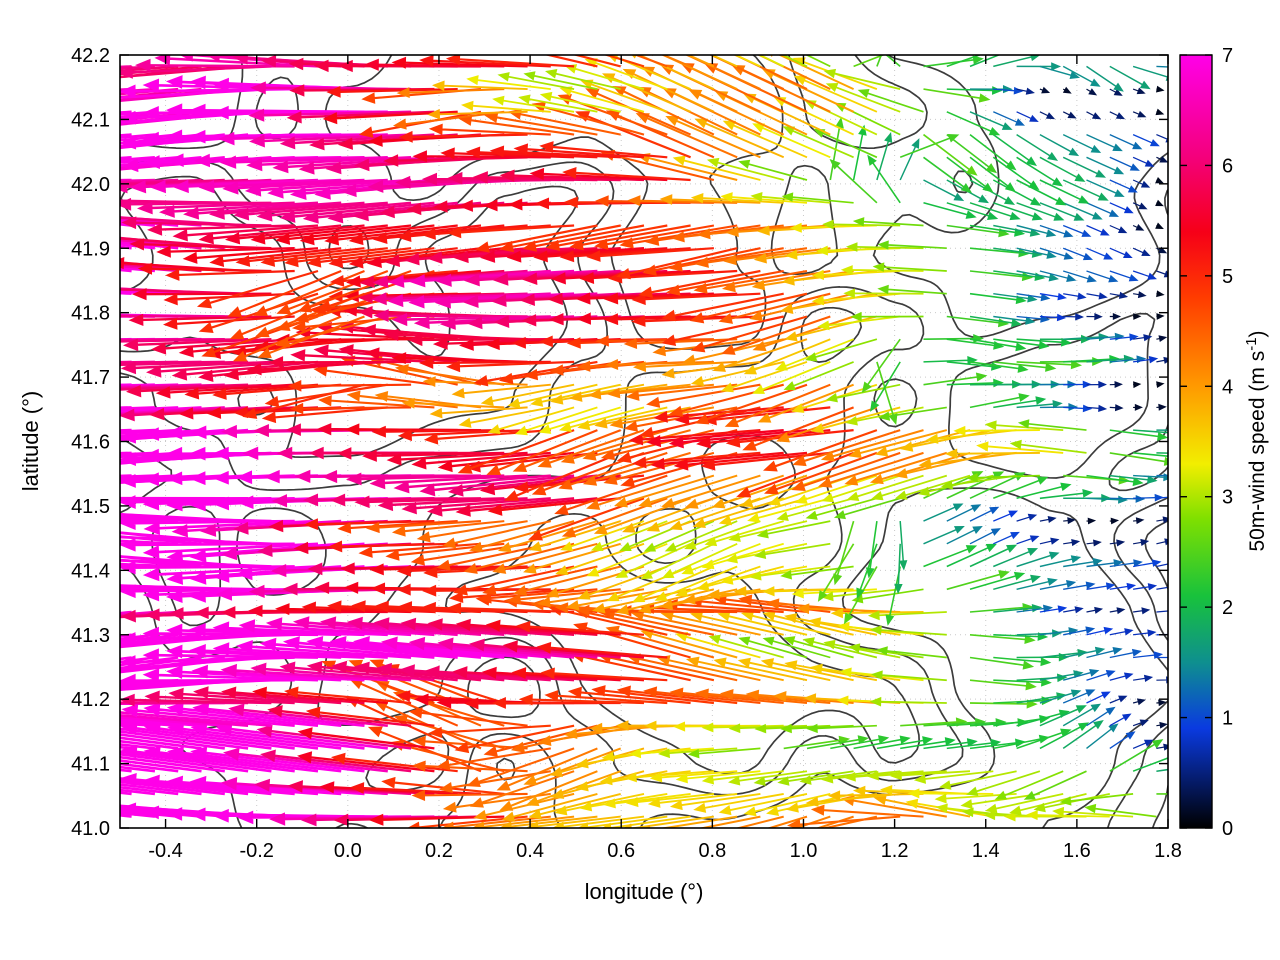 Image resolution: width=1280 pixels, height=960 pixels. Describe the element at coordinates (90, 636) in the screenshot. I see `y-tick-label: 41.3` at that location.